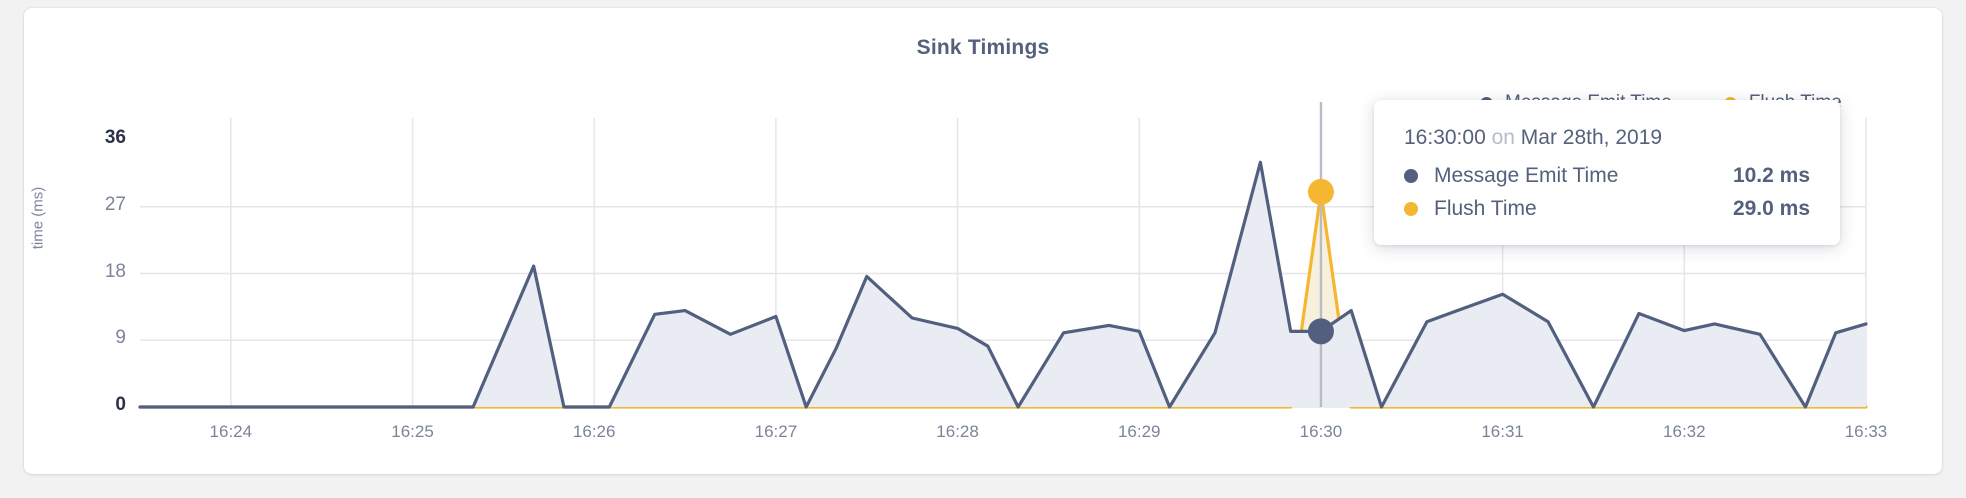  I want to click on y-axis-tick: 18, so click(115, 271).